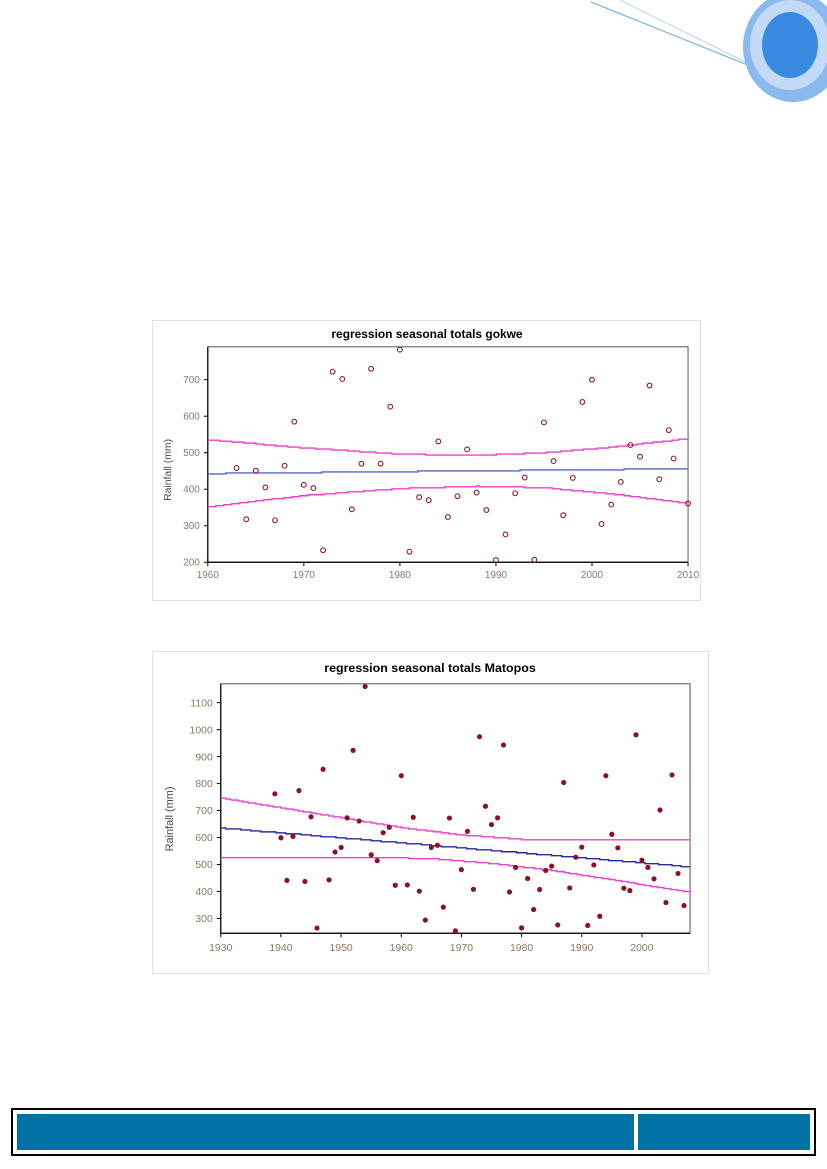 The image size is (827, 1169). I want to click on regression-lines-gokwe, so click(448, 473).